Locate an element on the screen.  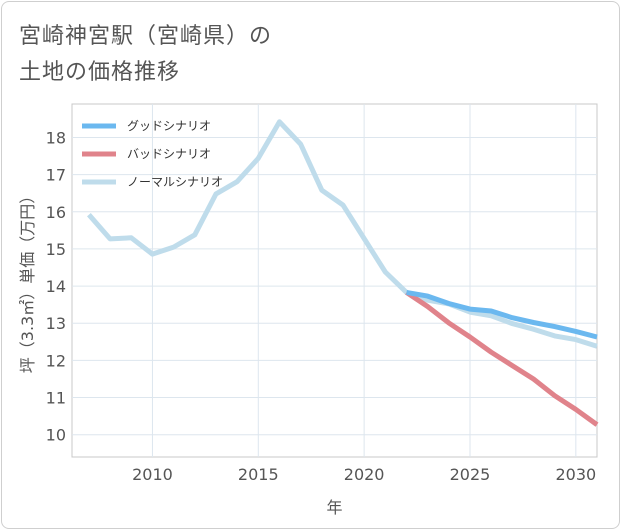
y-tick-label-10: 10 is located at coordinates (56, 435).